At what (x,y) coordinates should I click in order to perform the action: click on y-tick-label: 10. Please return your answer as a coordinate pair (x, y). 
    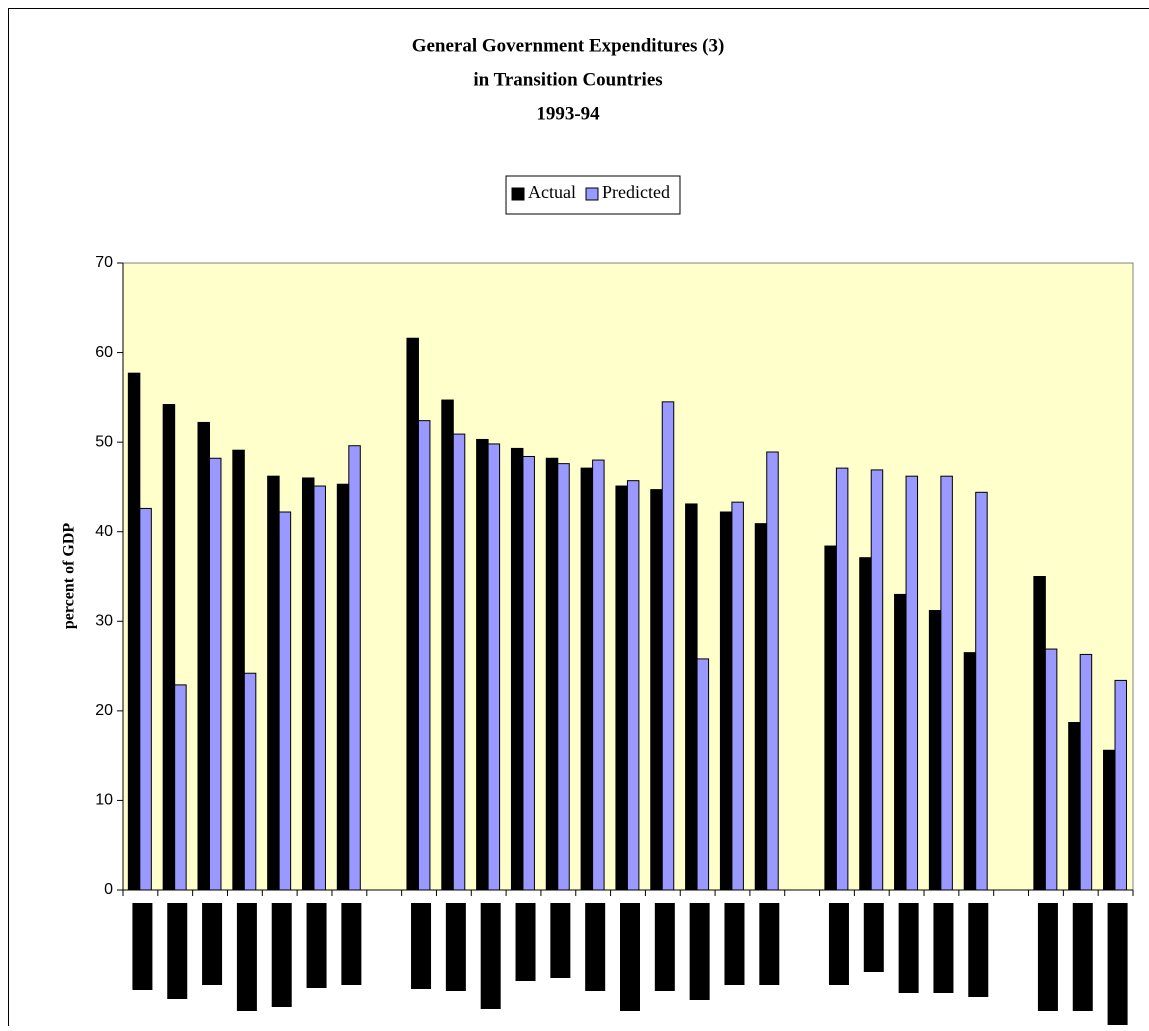
    Looking at the image, I should click on (104, 800).